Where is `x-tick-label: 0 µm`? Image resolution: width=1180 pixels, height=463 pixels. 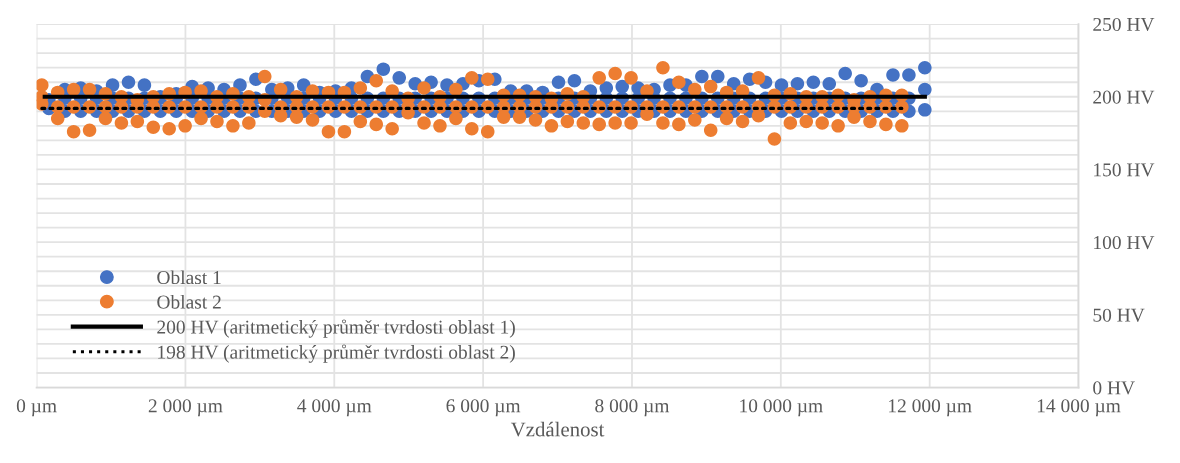
x-tick-label: 0 µm is located at coordinates (36, 408).